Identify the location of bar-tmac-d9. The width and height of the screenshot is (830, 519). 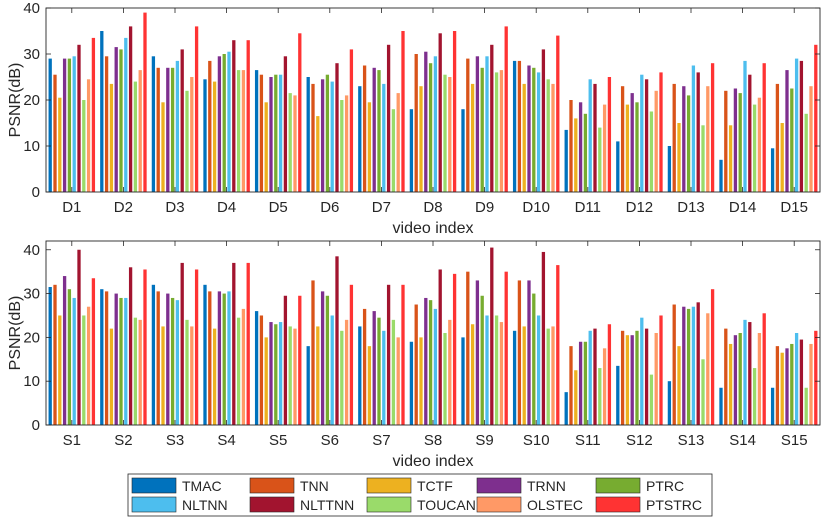
(463, 150).